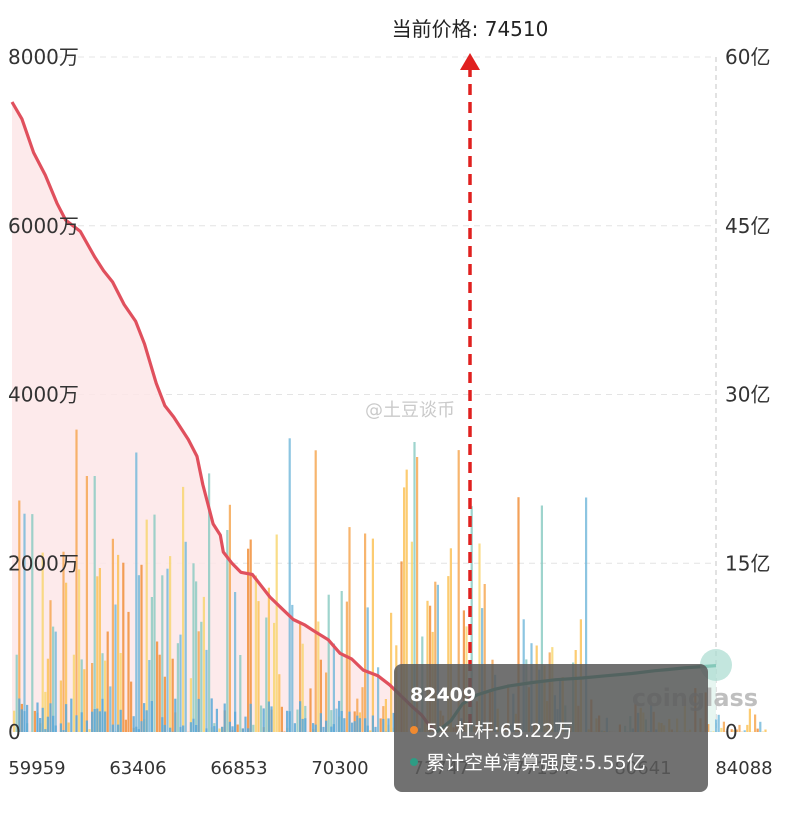 This screenshot has width=790, height=816. What do you see at coordinates (36, 768) in the screenshot?
I see `x-axis-tick-label: 59959` at bounding box center [36, 768].